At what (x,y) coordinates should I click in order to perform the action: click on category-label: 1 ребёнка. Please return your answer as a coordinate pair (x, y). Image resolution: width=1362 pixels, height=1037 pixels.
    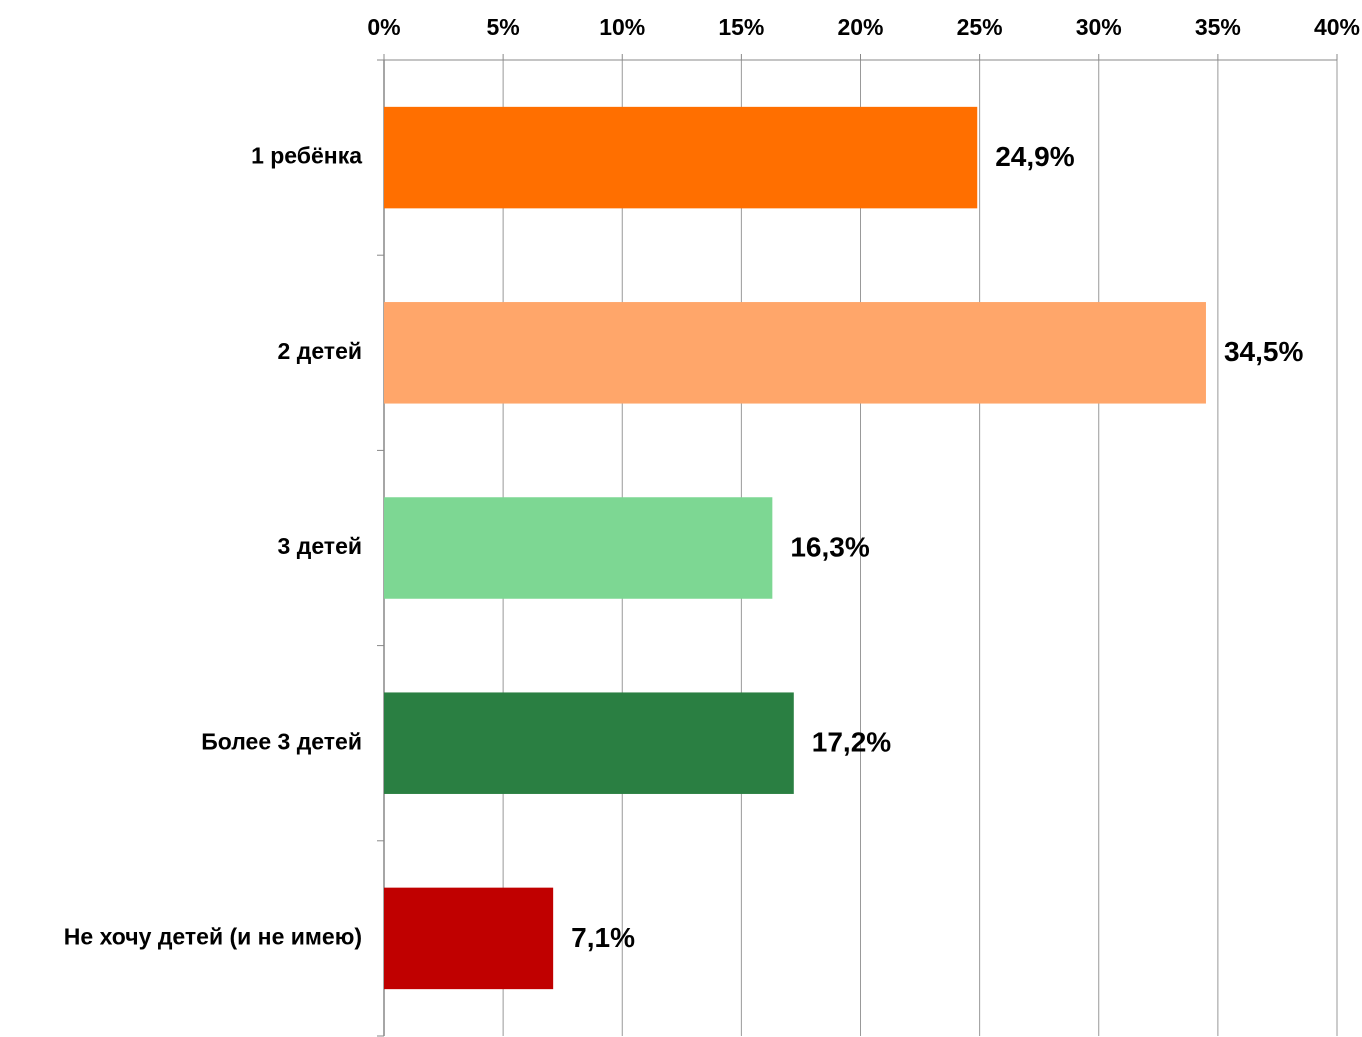
    Looking at the image, I should click on (306, 156).